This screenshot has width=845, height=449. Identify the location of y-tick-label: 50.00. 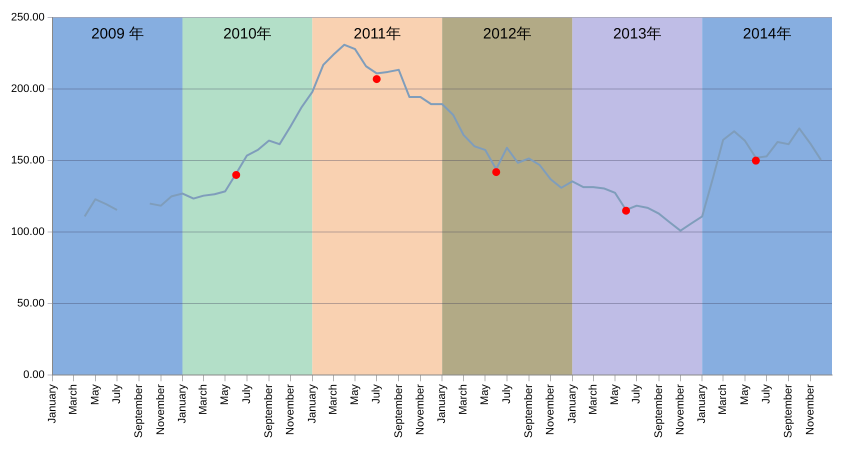
(31, 304).